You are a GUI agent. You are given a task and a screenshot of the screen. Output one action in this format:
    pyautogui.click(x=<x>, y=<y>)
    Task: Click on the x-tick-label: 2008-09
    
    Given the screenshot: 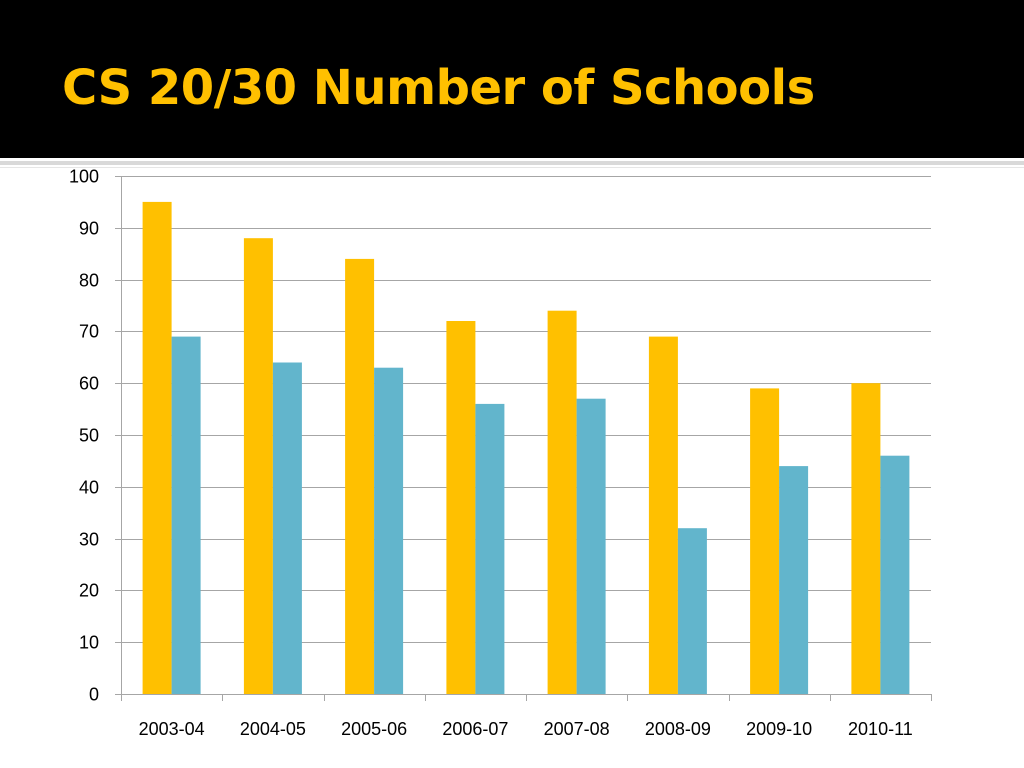 What is the action you would take?
    pyautogui.click(x=678, y=729)
    